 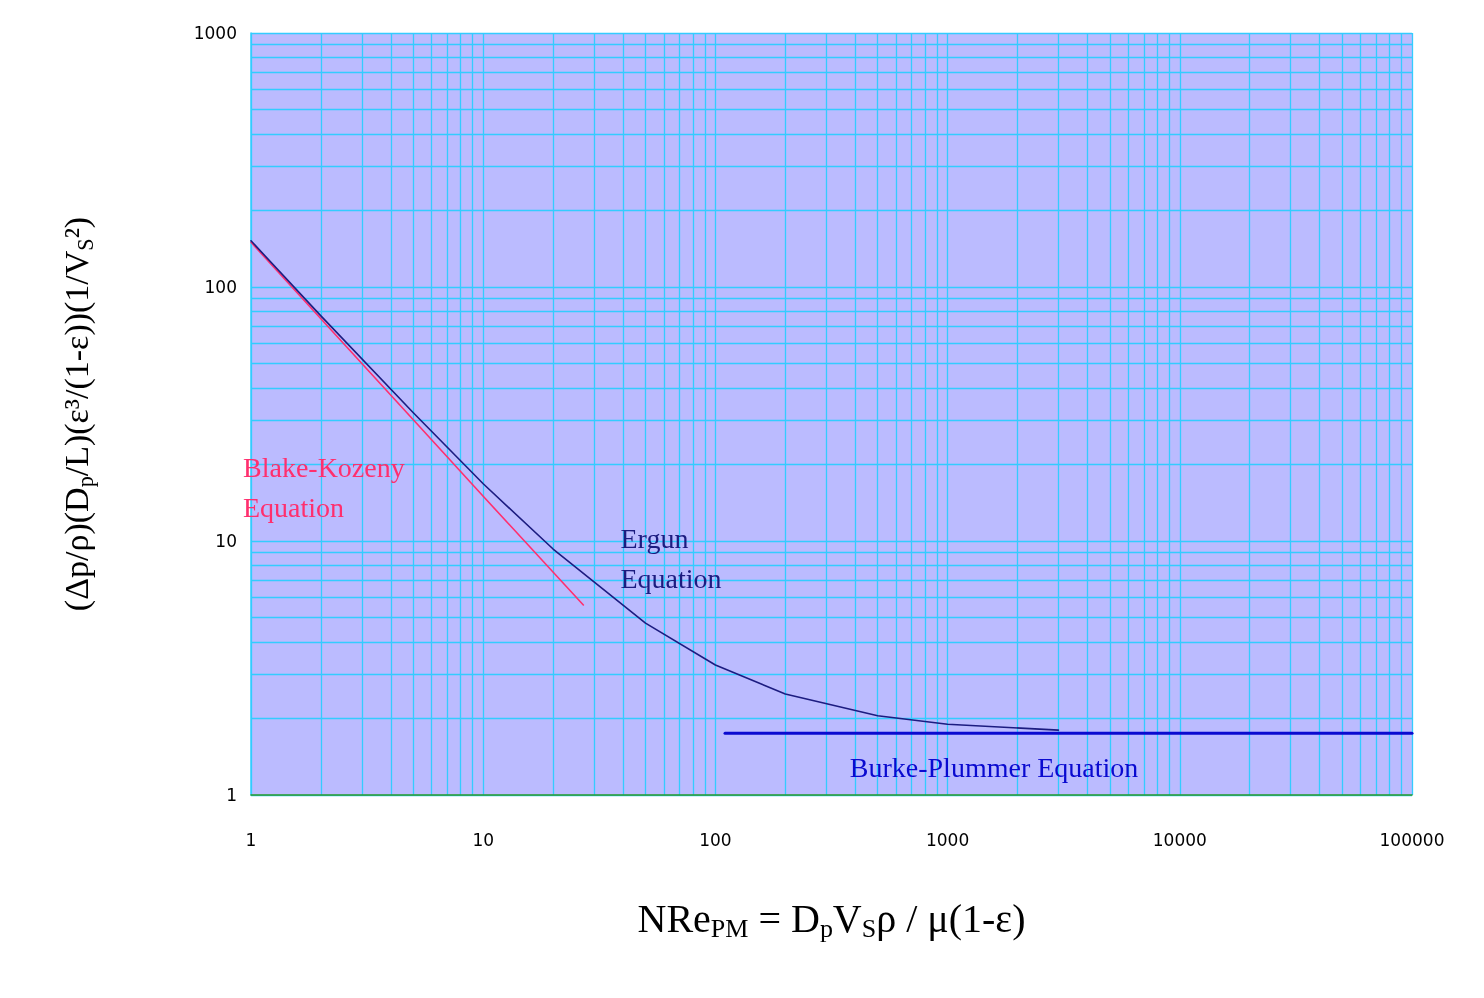 What do you see at coordinates (1412, 839) in the screenshot?
I see `x-tick-label: 100000` at bounding box center [1412, 839].